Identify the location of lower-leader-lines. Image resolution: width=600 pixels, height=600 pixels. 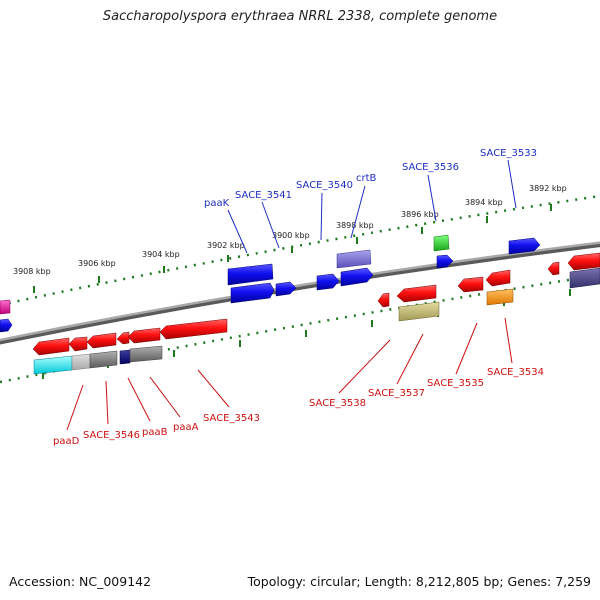
(289, 374).